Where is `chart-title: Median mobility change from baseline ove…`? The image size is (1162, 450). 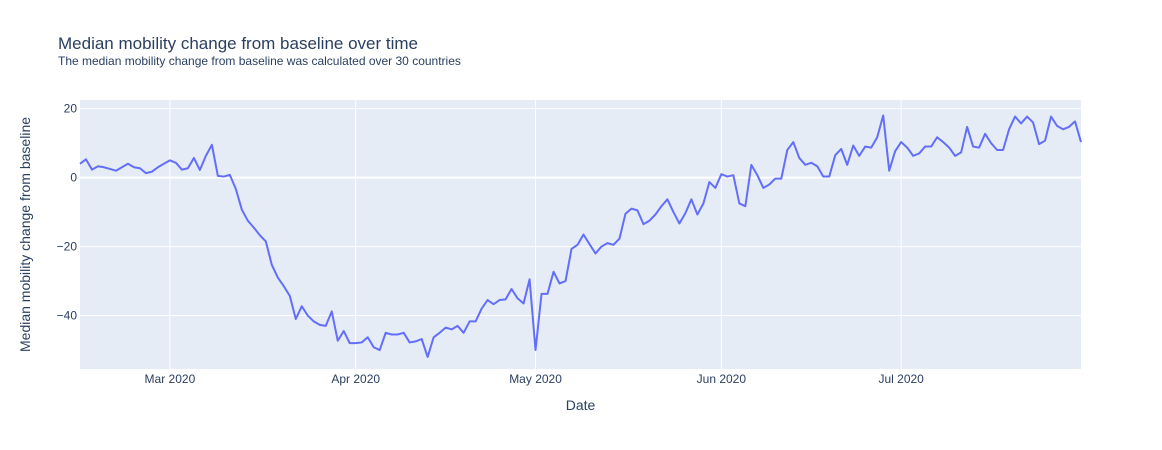 chart-title: Median mobility change from baseline ove… is located at coordinates (238, 43).